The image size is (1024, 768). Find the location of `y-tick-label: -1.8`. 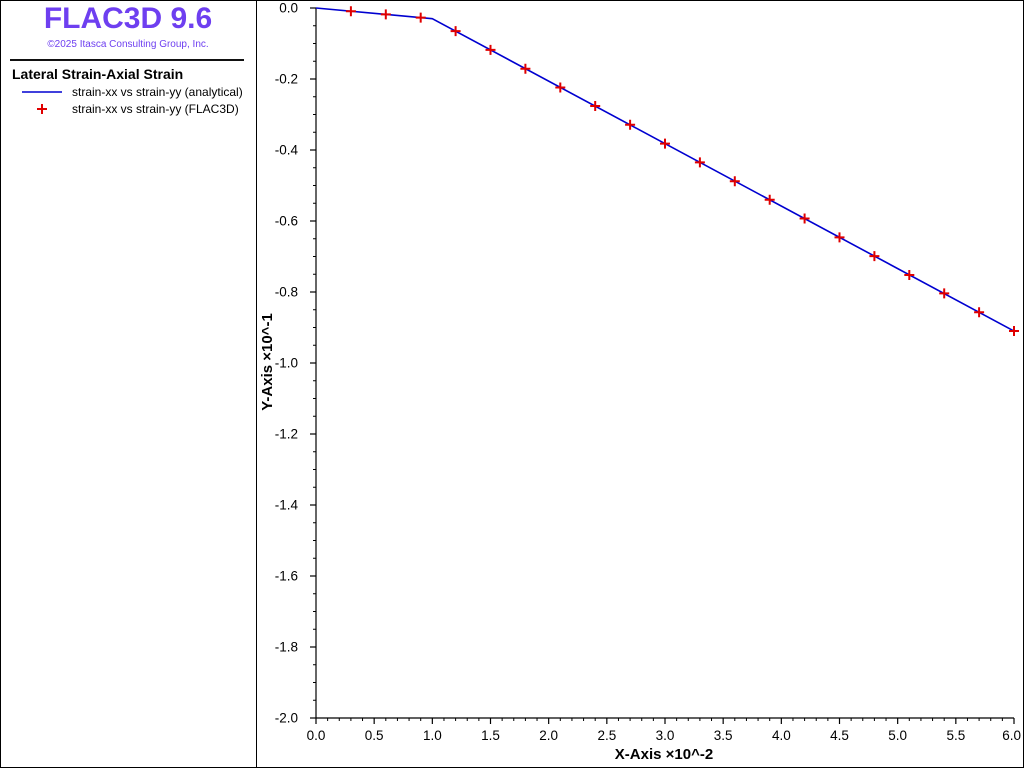

y-tick-label: -1.8 is located at coordinates (286, 647).